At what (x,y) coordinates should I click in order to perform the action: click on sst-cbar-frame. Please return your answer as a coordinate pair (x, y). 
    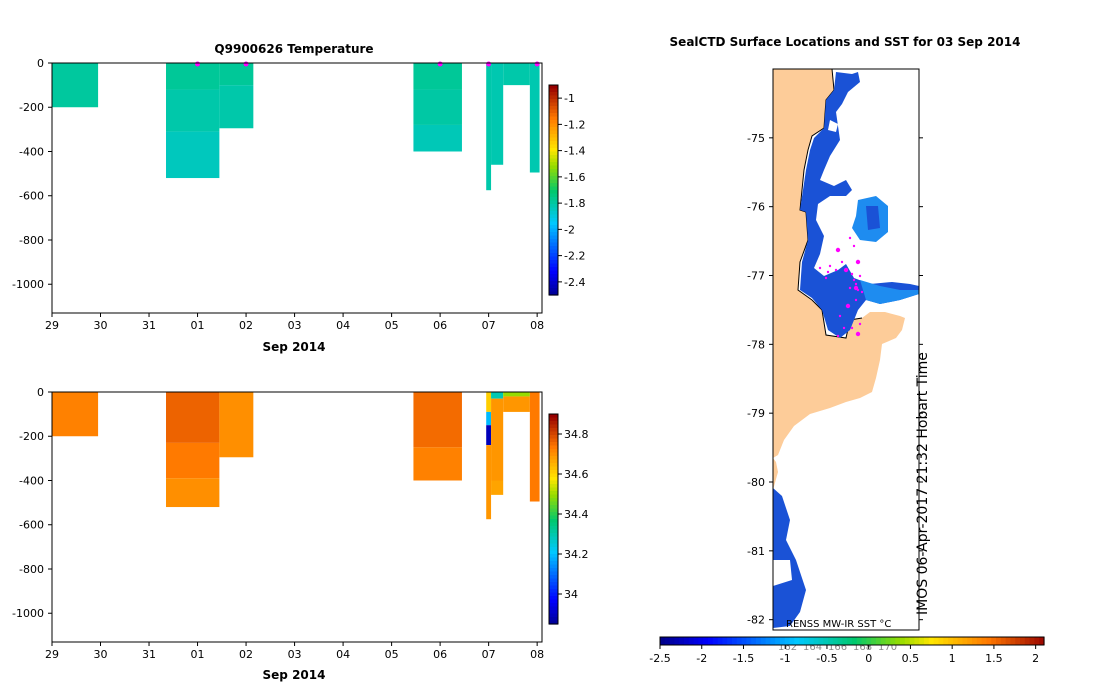
    Looking at the image, I should click on (852, 641).